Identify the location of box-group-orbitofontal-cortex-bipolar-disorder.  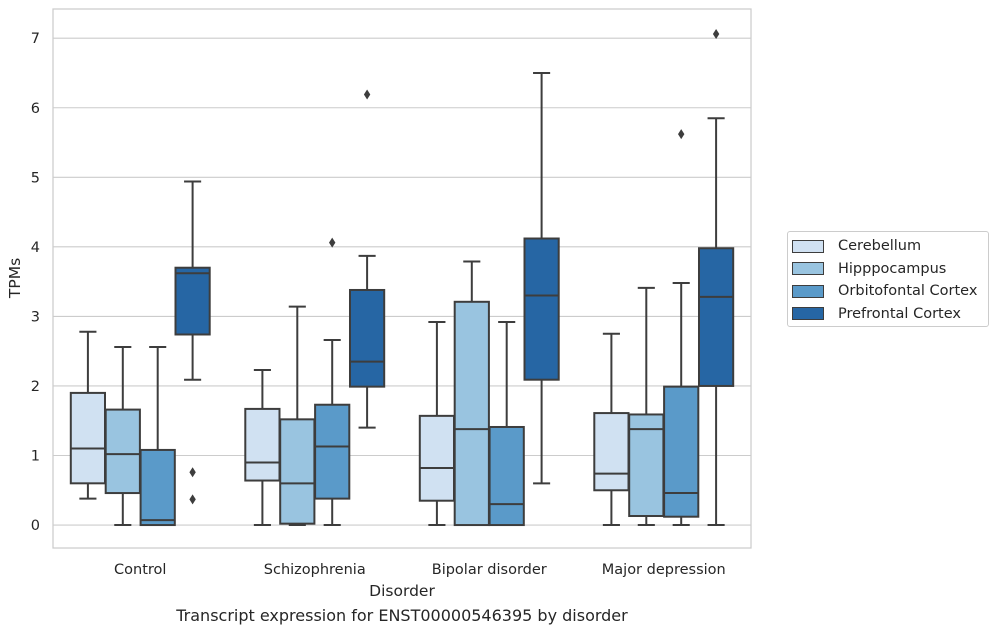
(506, 423).